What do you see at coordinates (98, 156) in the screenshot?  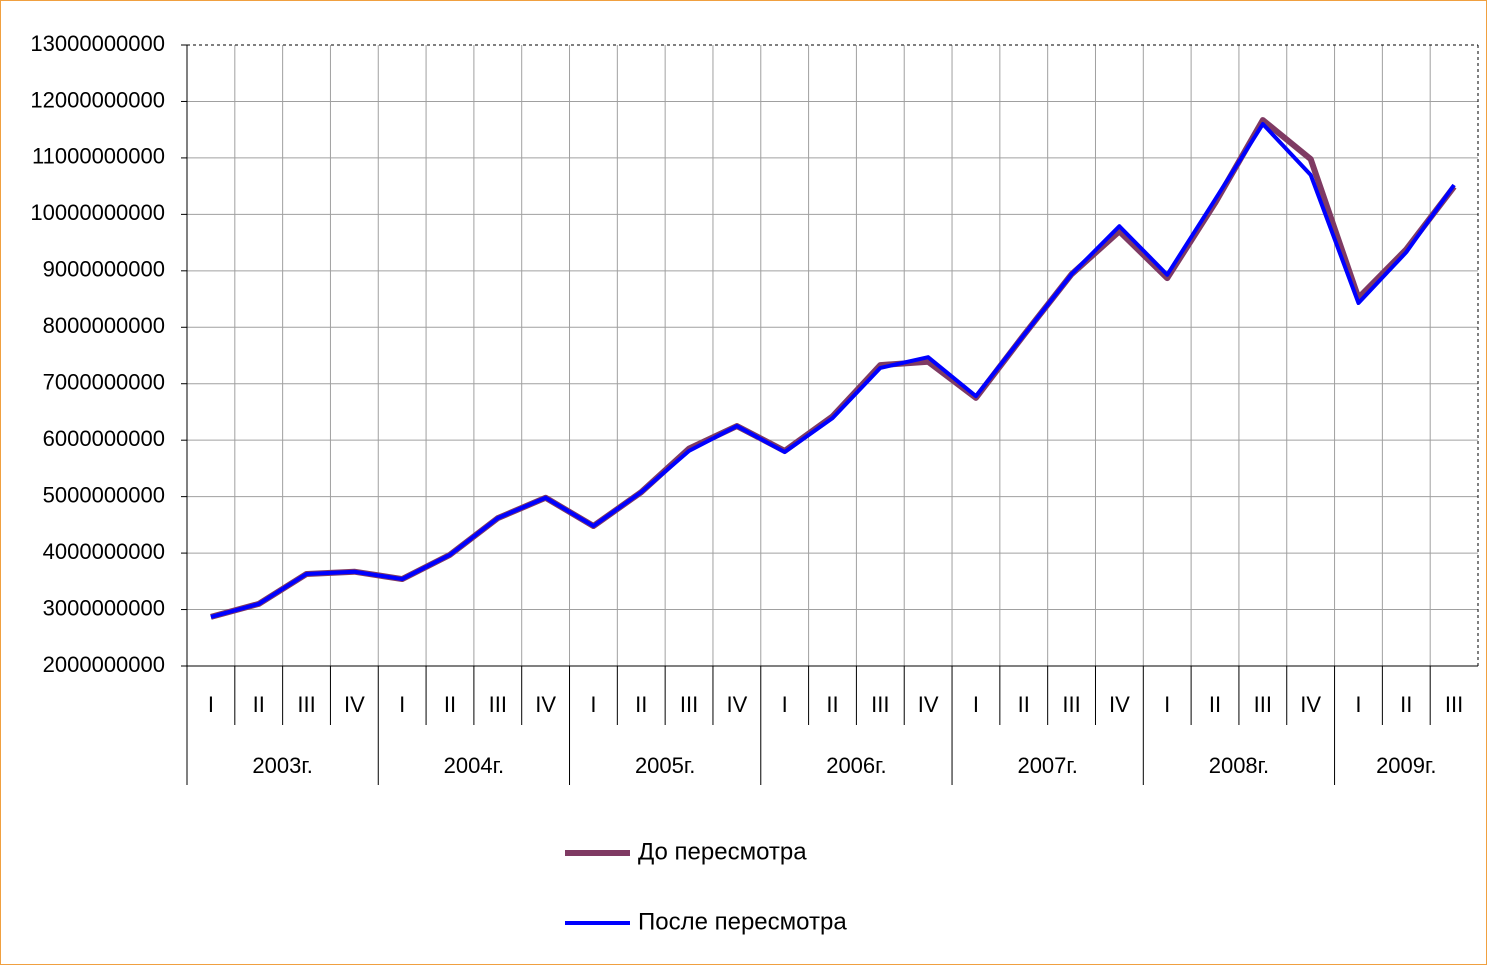 I see `y-tick-label: 11000000000` at bounding box center [98, 156].